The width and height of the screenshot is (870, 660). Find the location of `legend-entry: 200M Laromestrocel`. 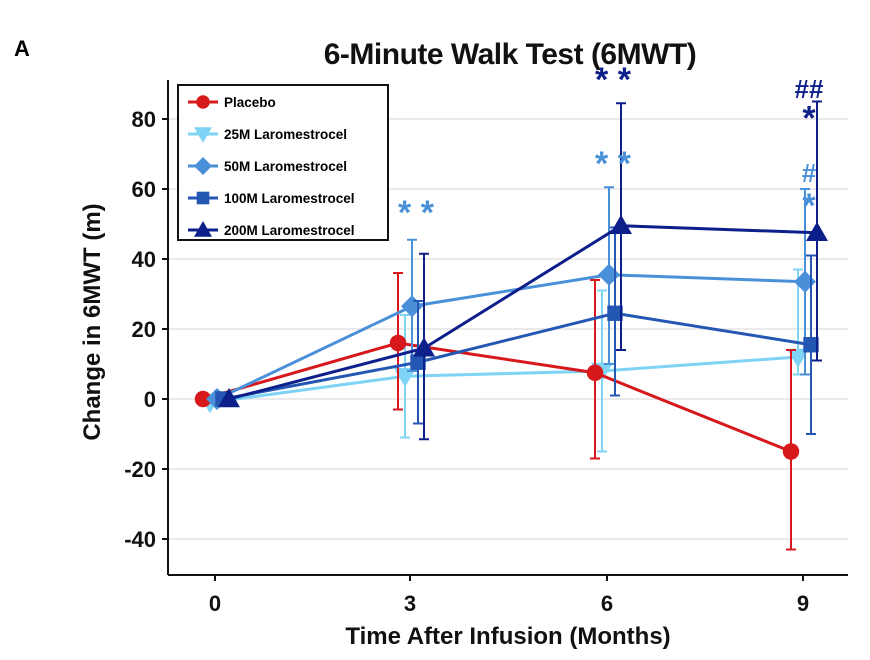

legend-entry: 200M Laromestrocel is located at coordinates (271, 229).